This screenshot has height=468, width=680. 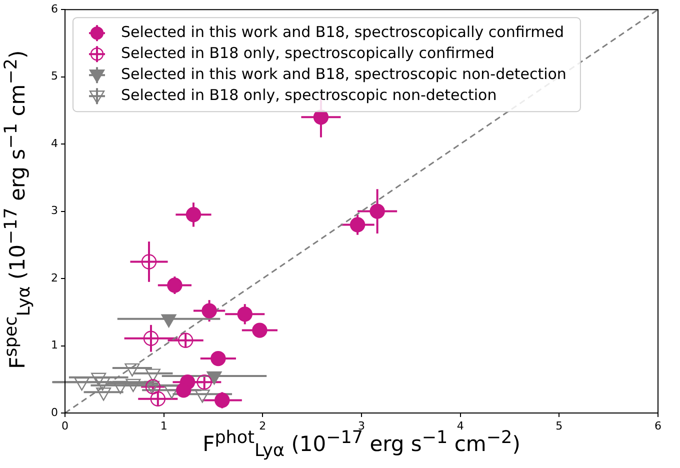 I want to click on x-tick-label: 2, so click(x=262, y=425).